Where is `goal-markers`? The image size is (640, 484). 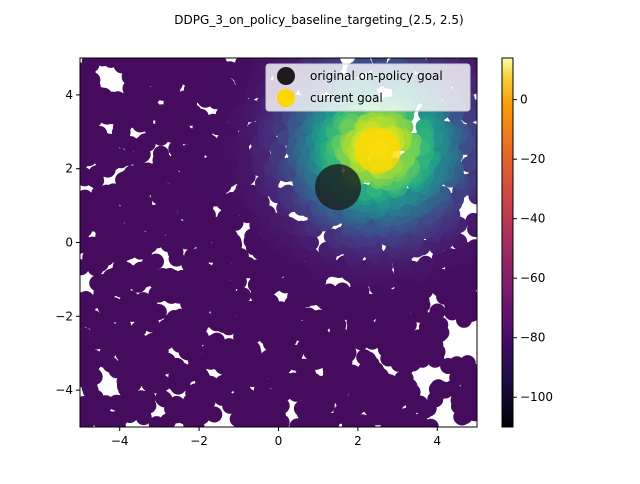 goal-markers is located at coordinates (358, 169).